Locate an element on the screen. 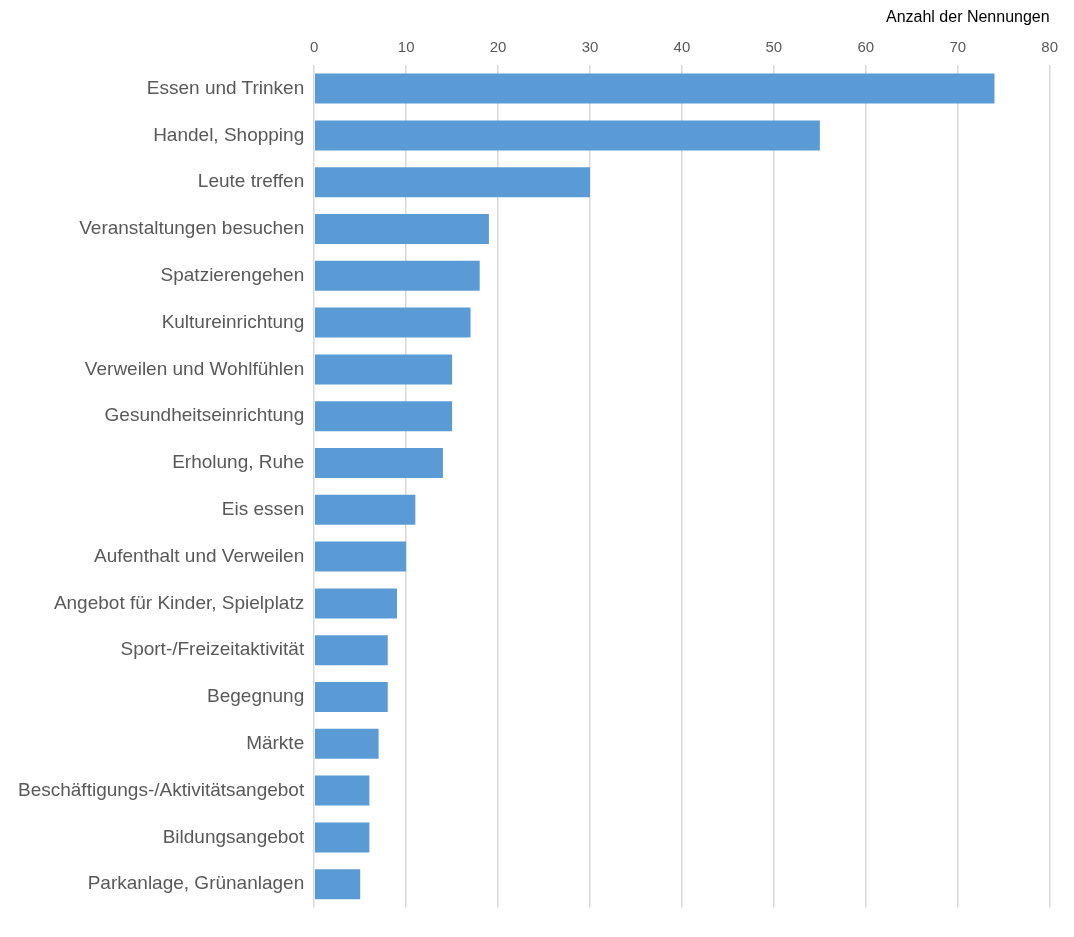 Image resolution: width=1074 pixels, height=937 pixels. y-tick-label: Angebot für Kinder, Spielplatz is located at coordinates (179, 602).